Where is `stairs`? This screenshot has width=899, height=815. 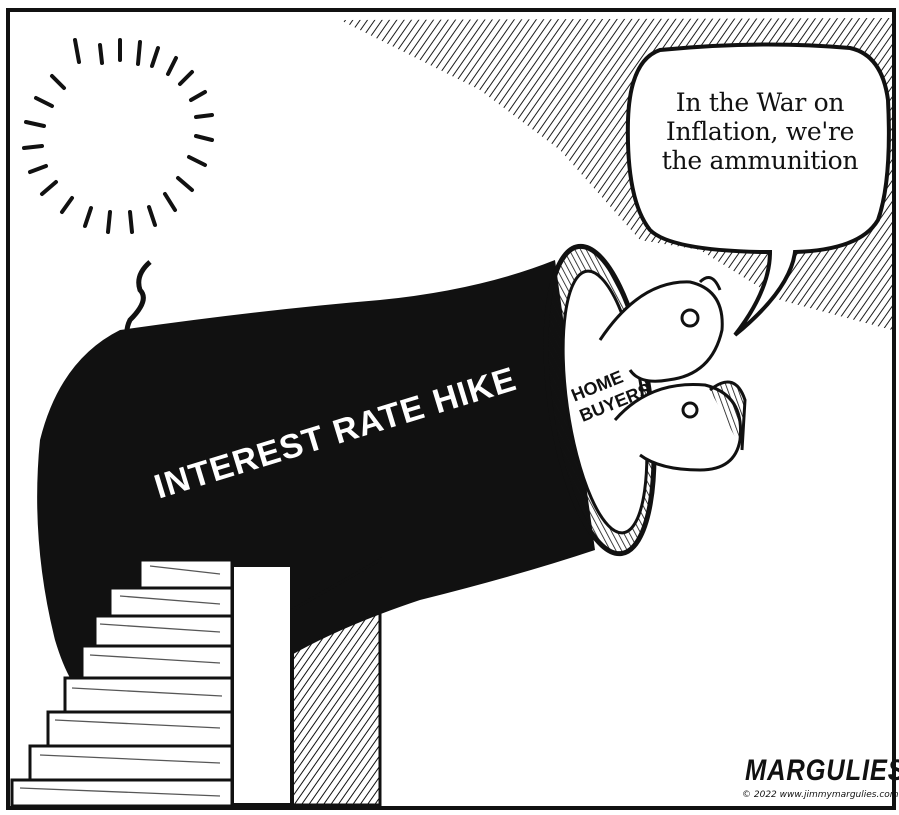
stairs is located at coordinates (122, 683).